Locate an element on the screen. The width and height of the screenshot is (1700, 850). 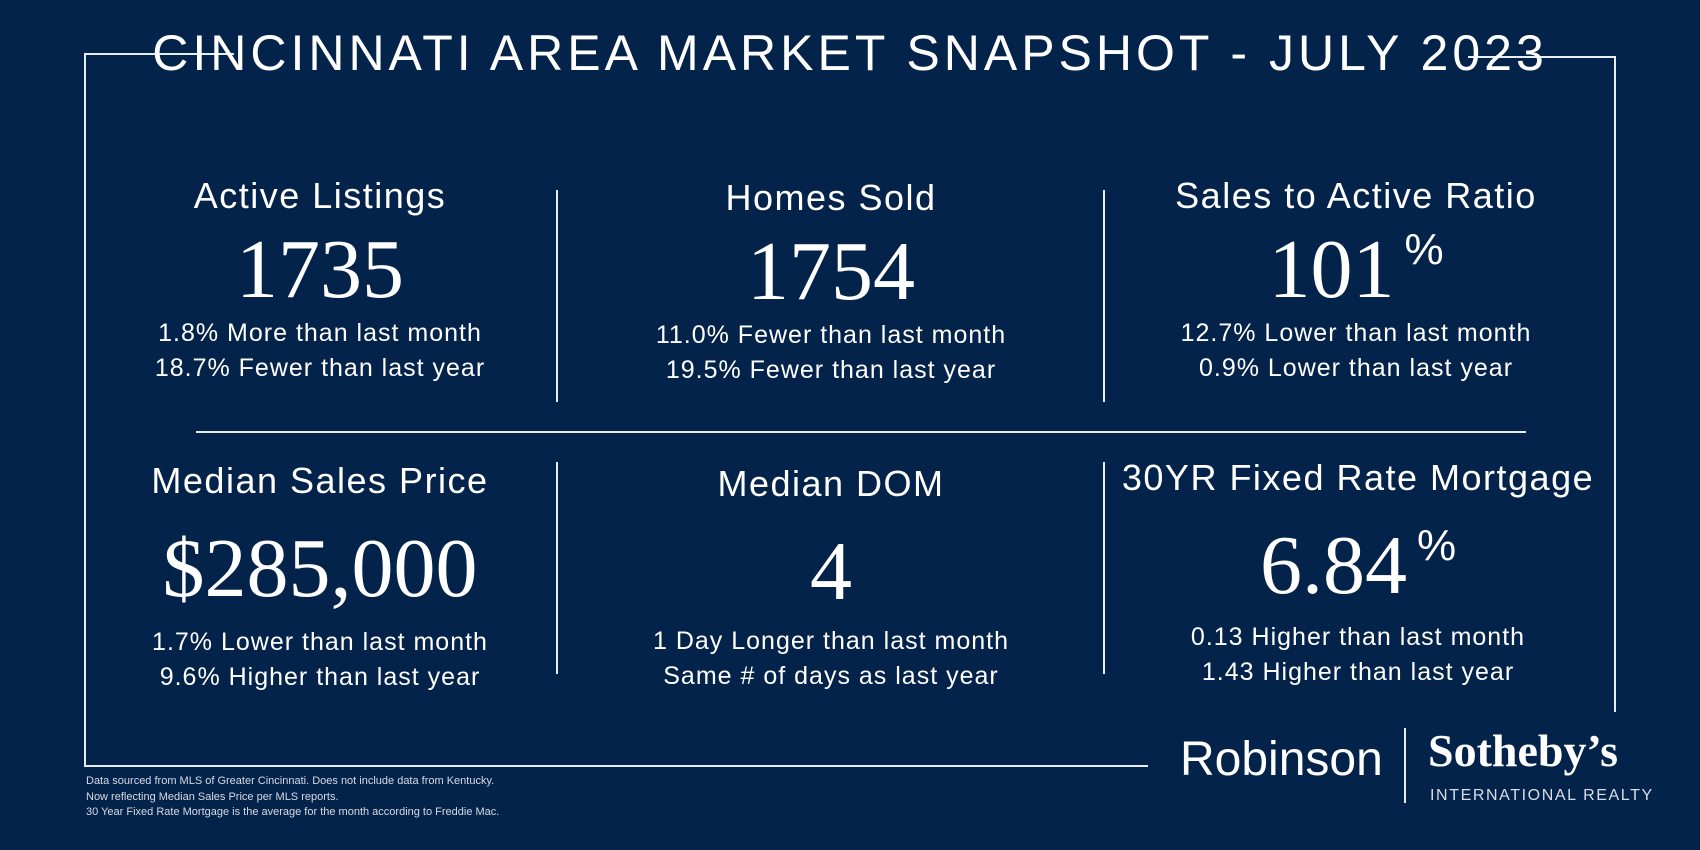
metric-change-month: 0.13 Higher than last month is located at coordinates (1358, 636).